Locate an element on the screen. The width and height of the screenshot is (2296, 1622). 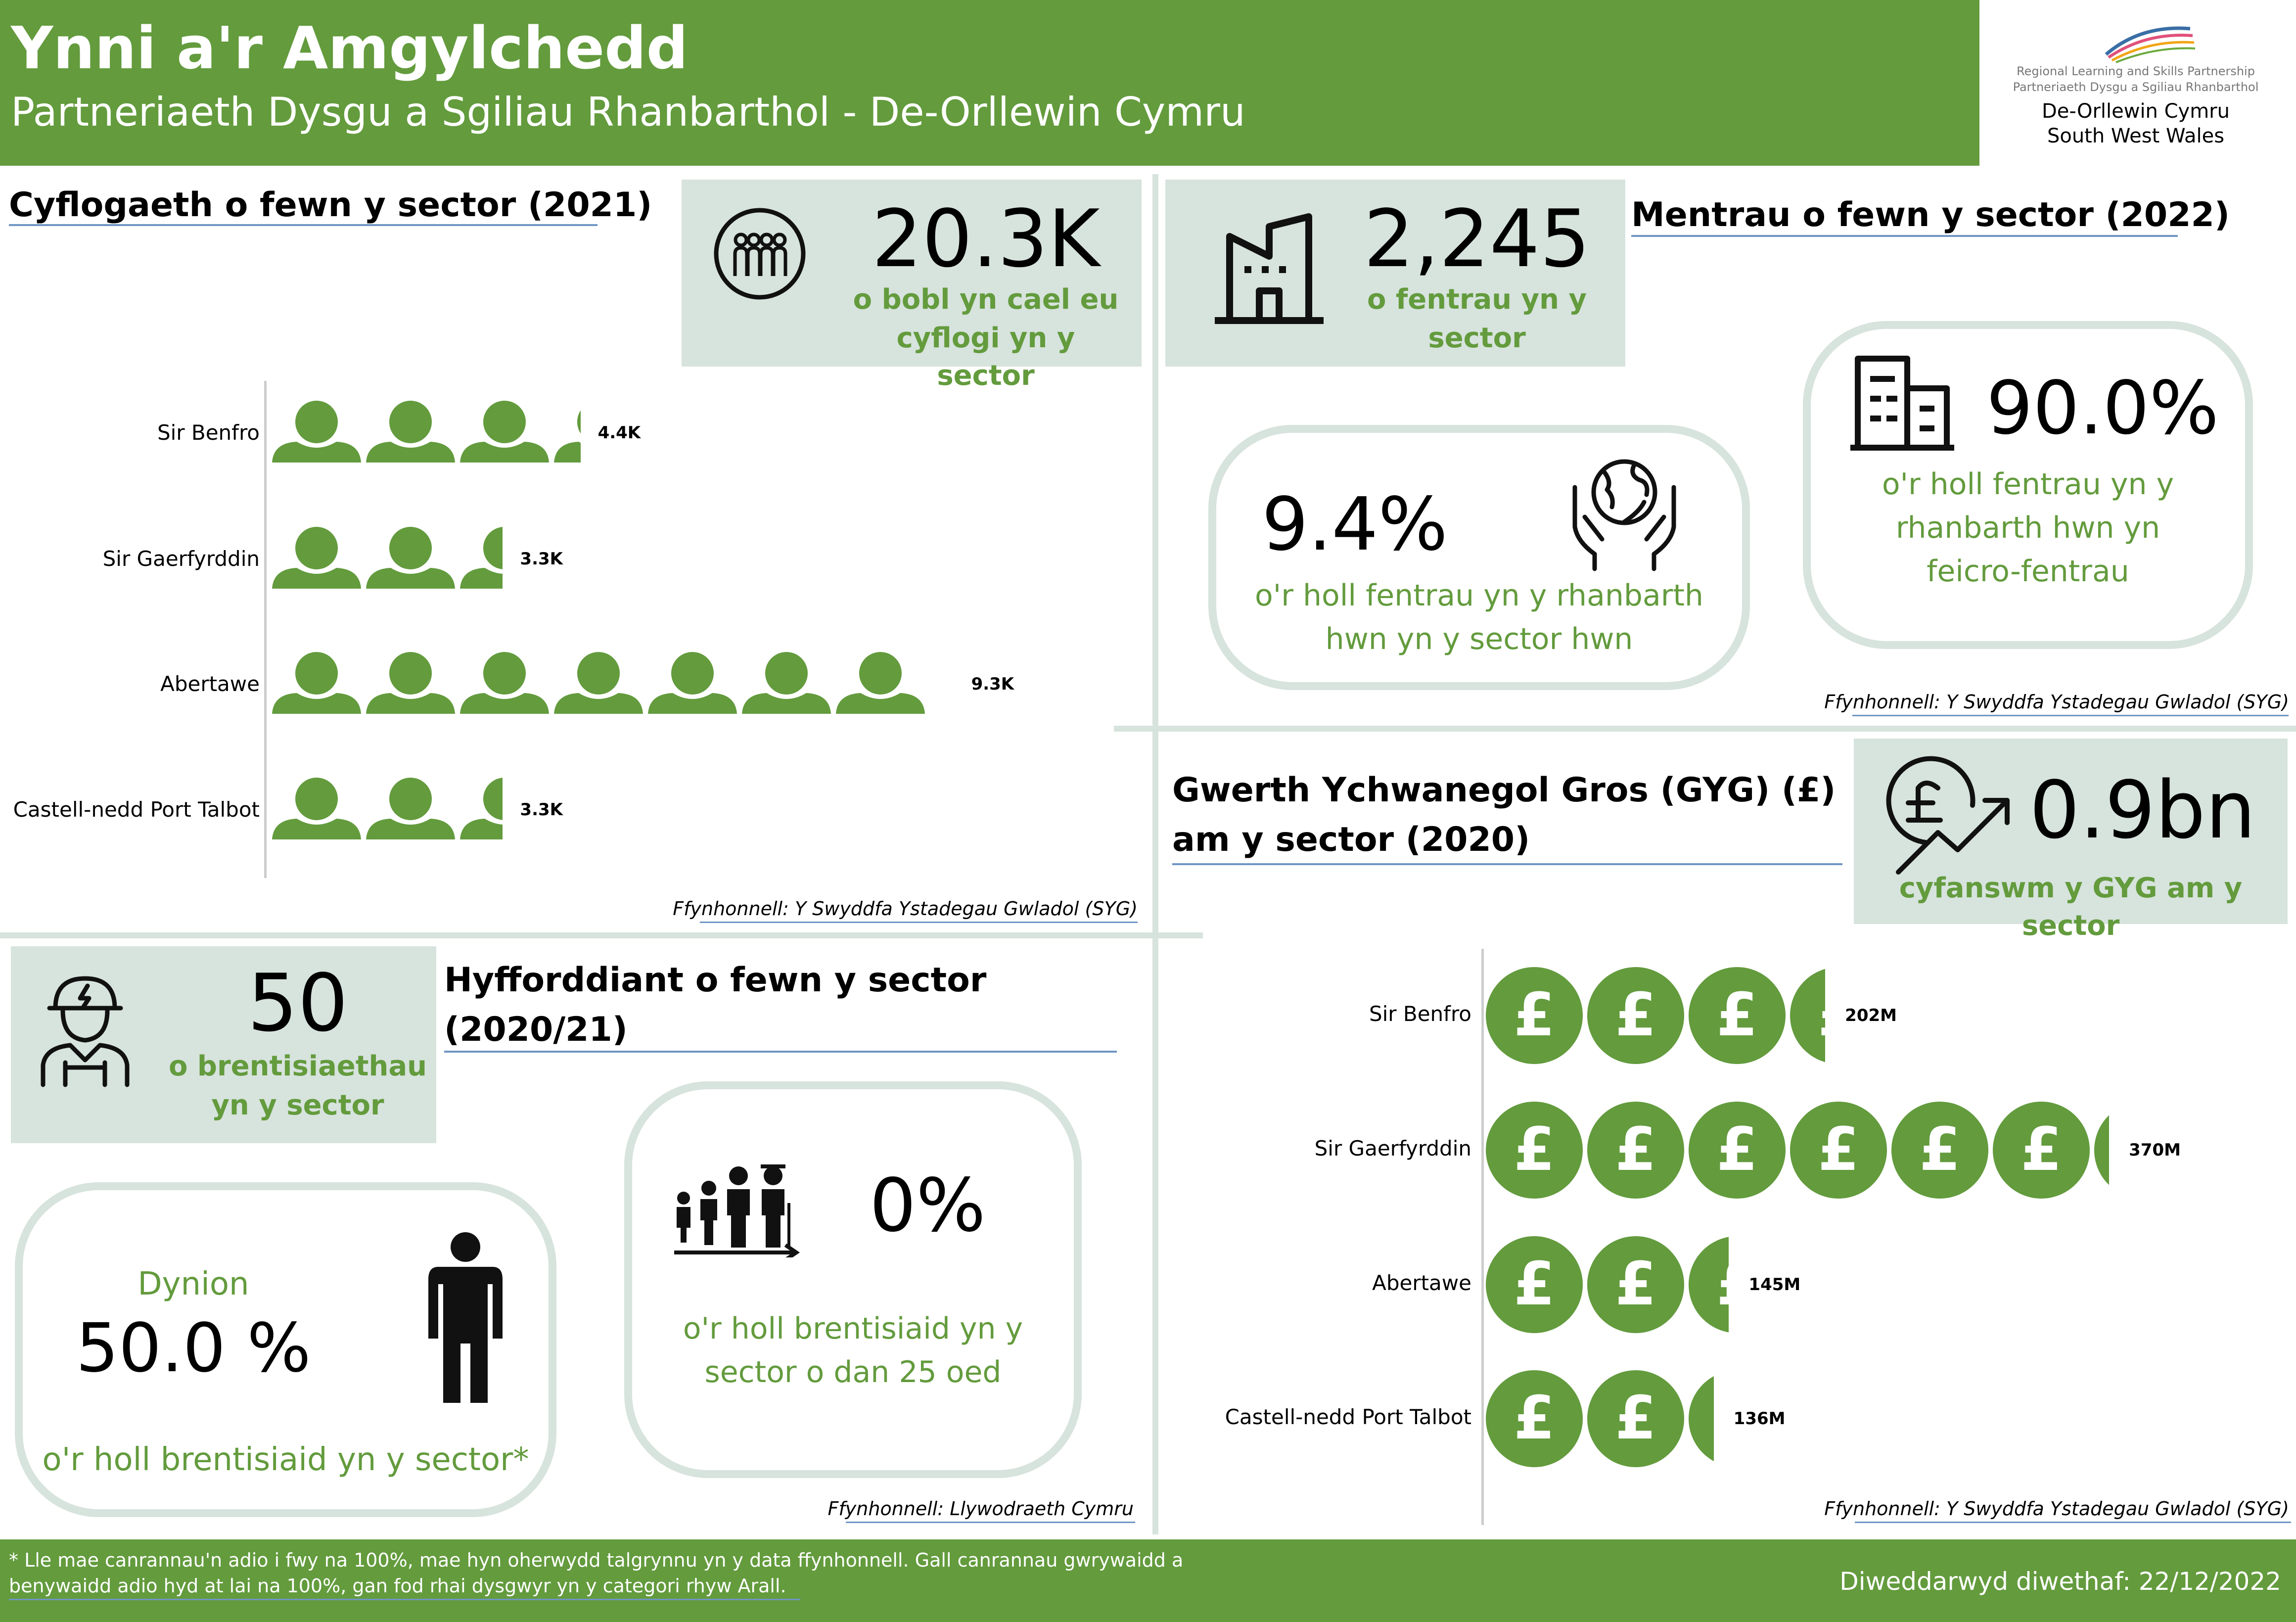
divider-left-horizontal is located at coordinates (601, 935).